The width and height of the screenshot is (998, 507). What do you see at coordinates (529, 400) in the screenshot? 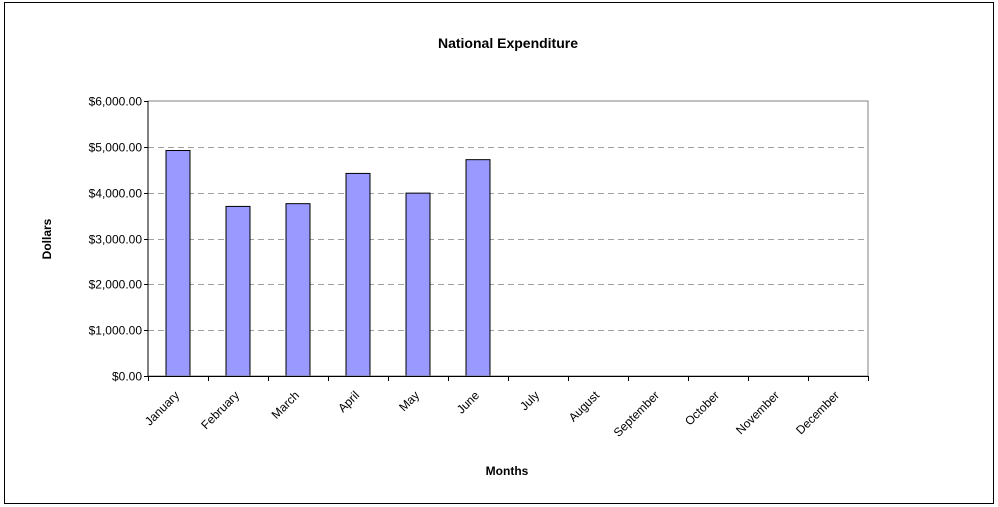
I see `x-tick-label: July` at bounding box center [529, 400].